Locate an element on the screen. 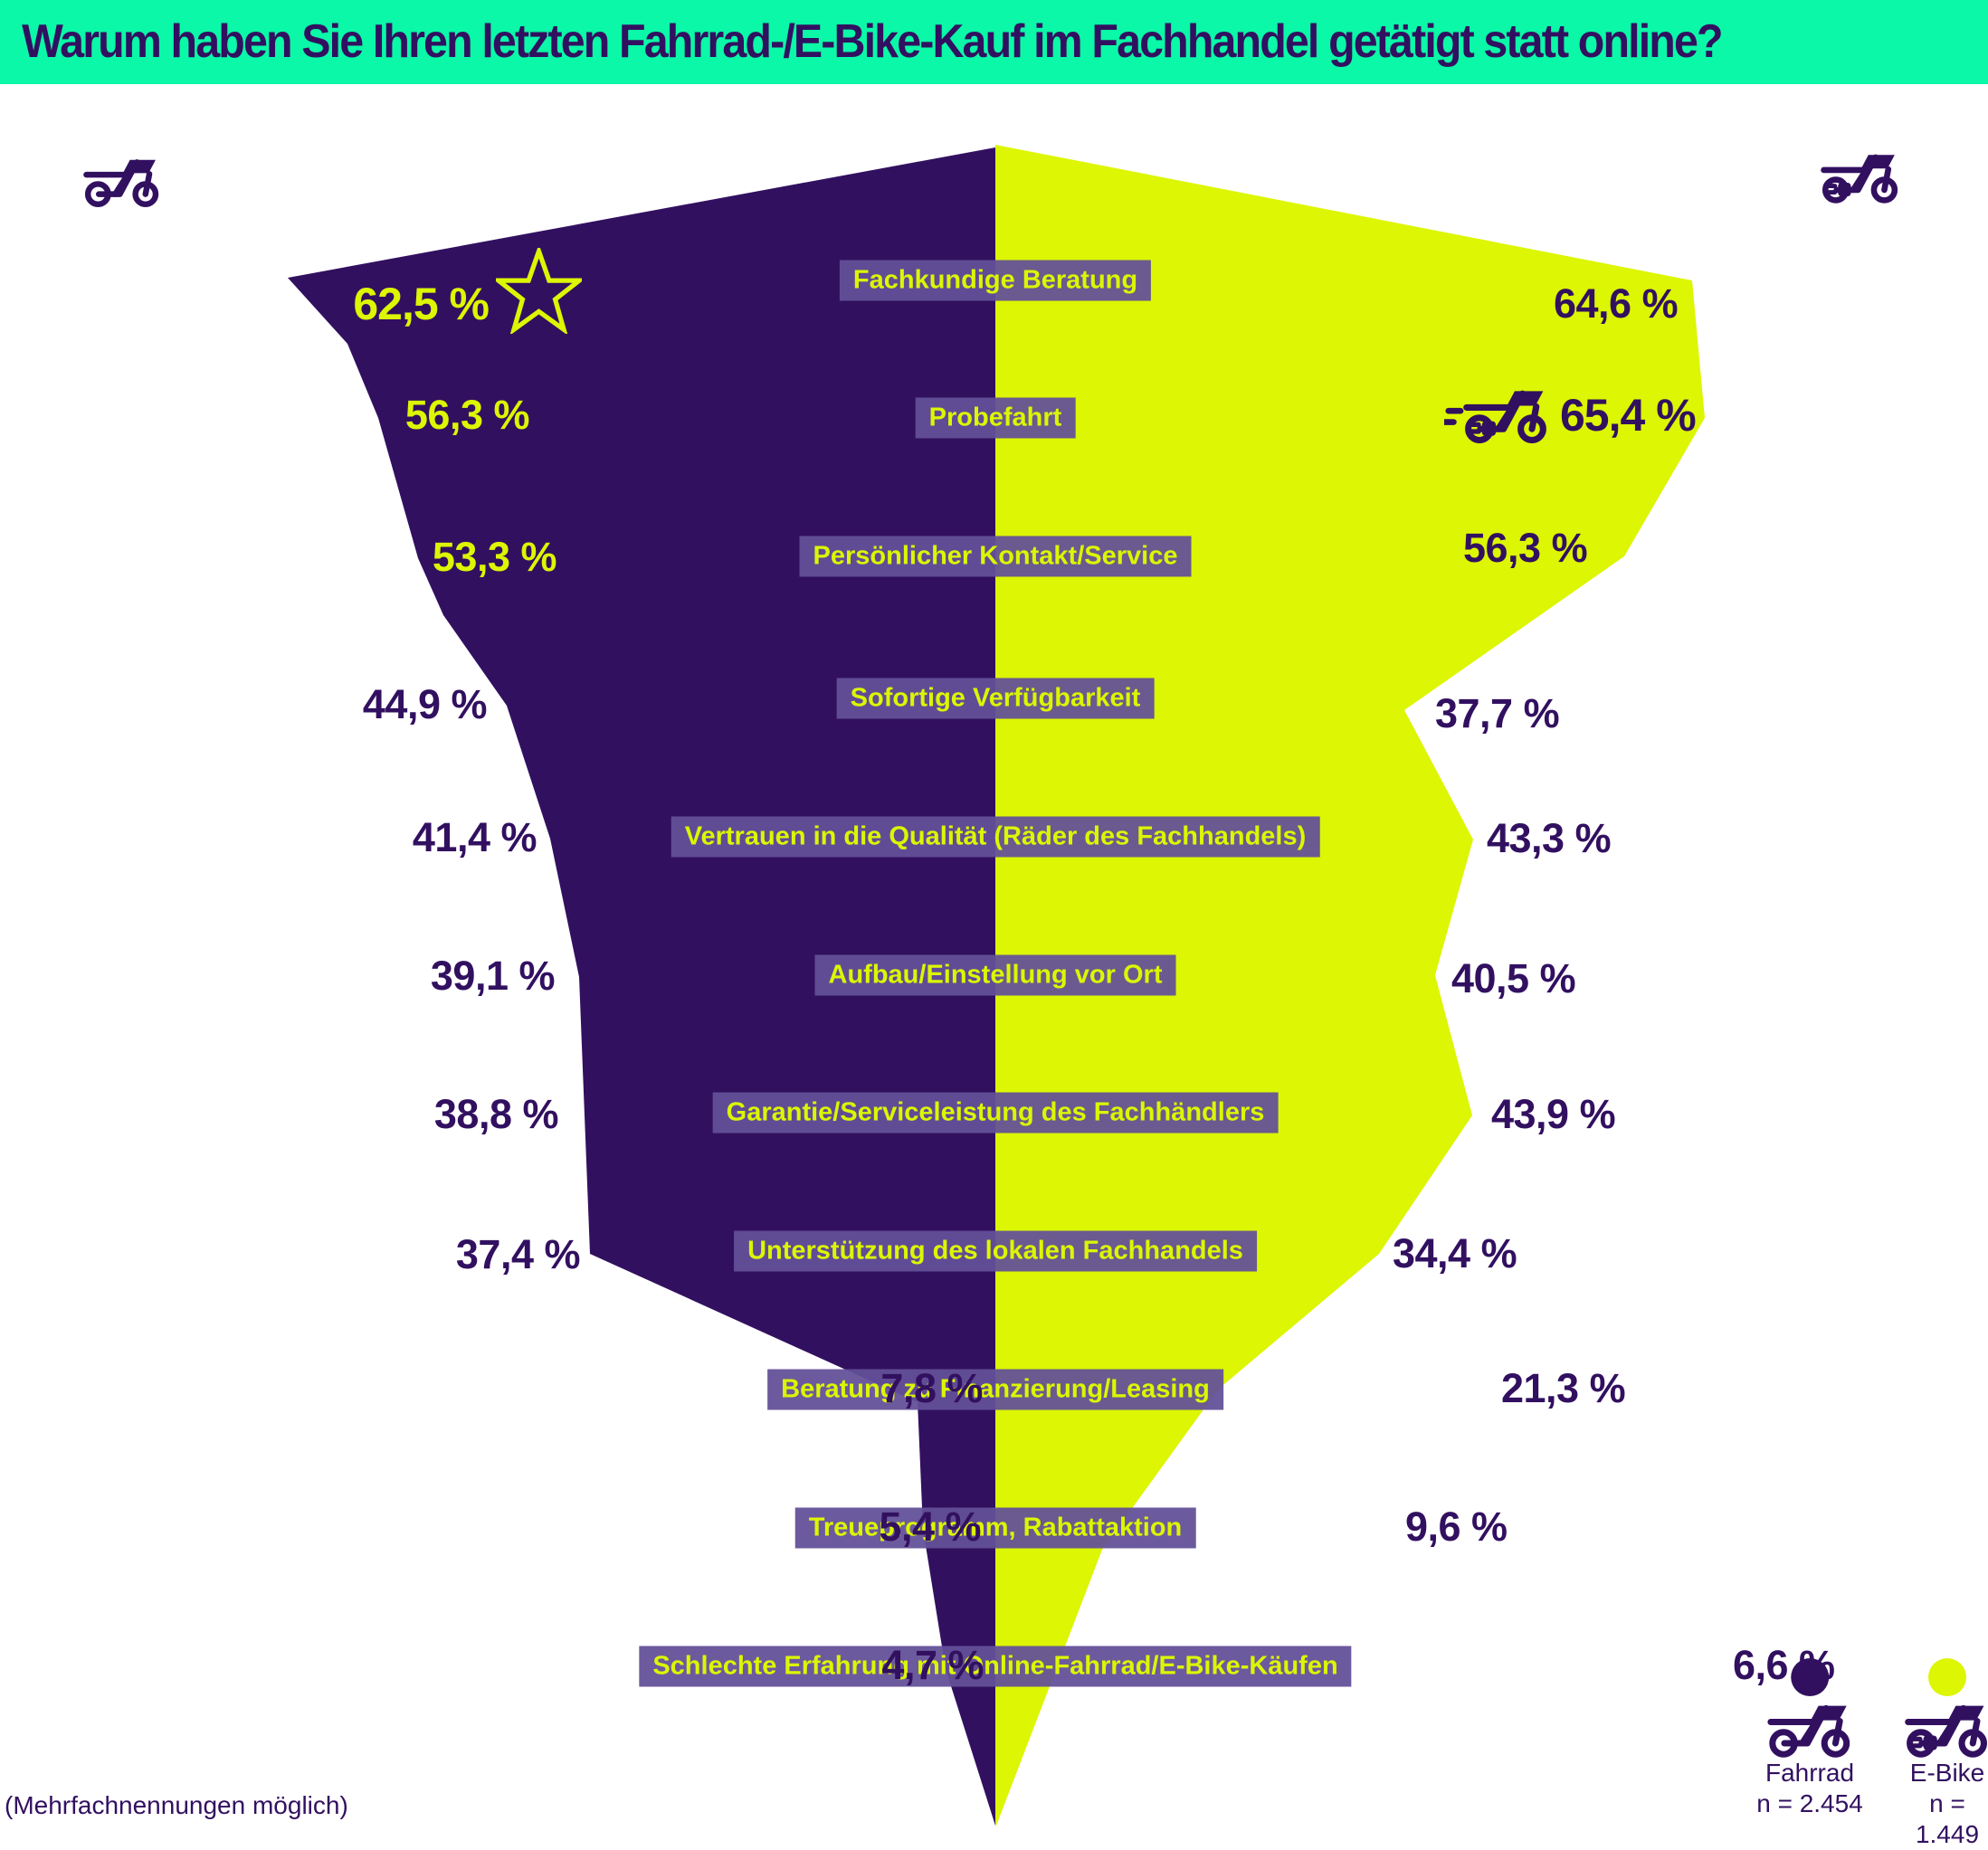  value-ebike: 65,4 % is located at coordinates (1628, 415).